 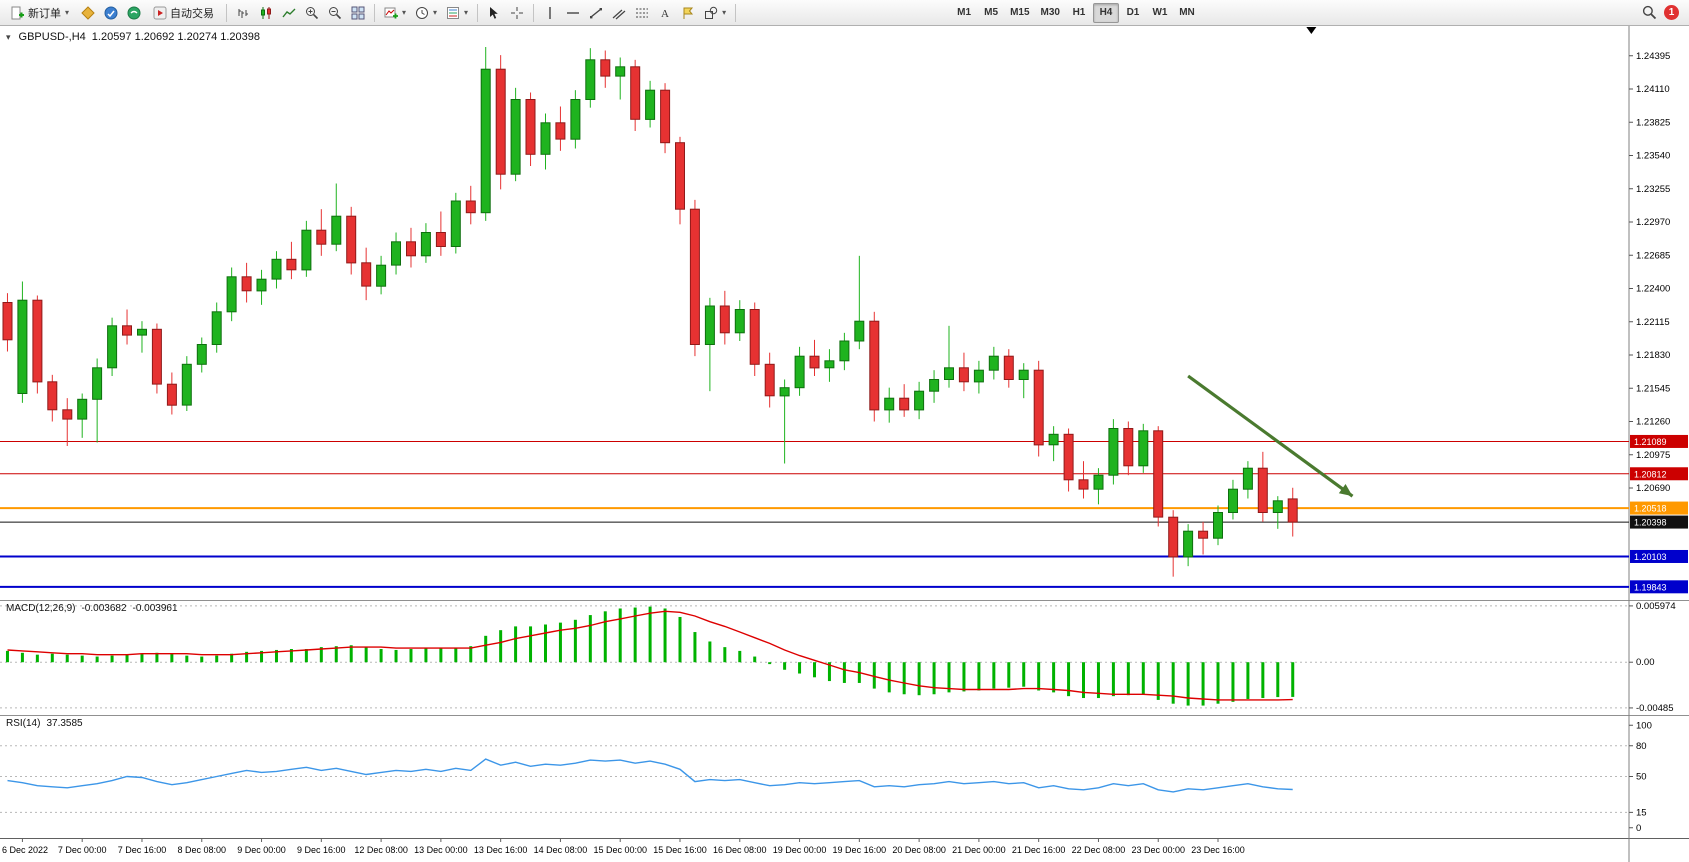 What do you see at coordinates (964, 13) in the screenshot?
I see `timeframe-m1-button: M1` at bounding box center [964, 13].